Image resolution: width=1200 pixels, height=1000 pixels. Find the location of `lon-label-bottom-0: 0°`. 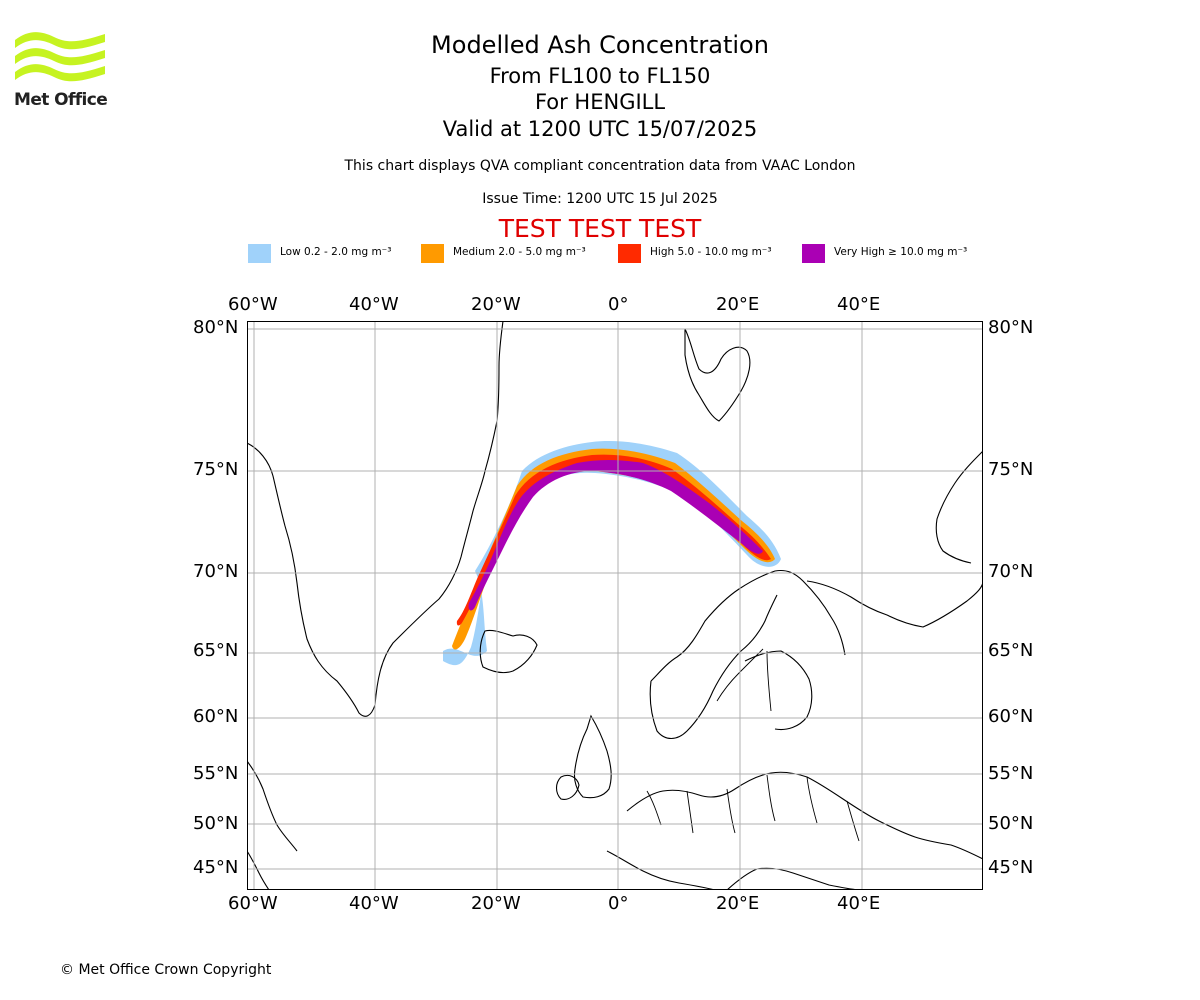

lon-label-bottom-0: 0° is located at coordinates (618, 903).